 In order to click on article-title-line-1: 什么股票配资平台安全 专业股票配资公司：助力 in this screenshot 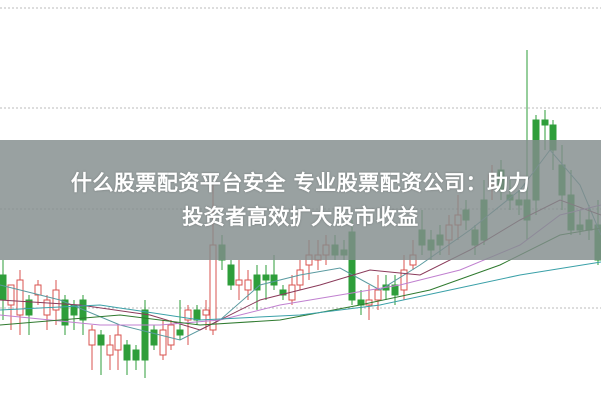, I will do `click(300, 183)`.